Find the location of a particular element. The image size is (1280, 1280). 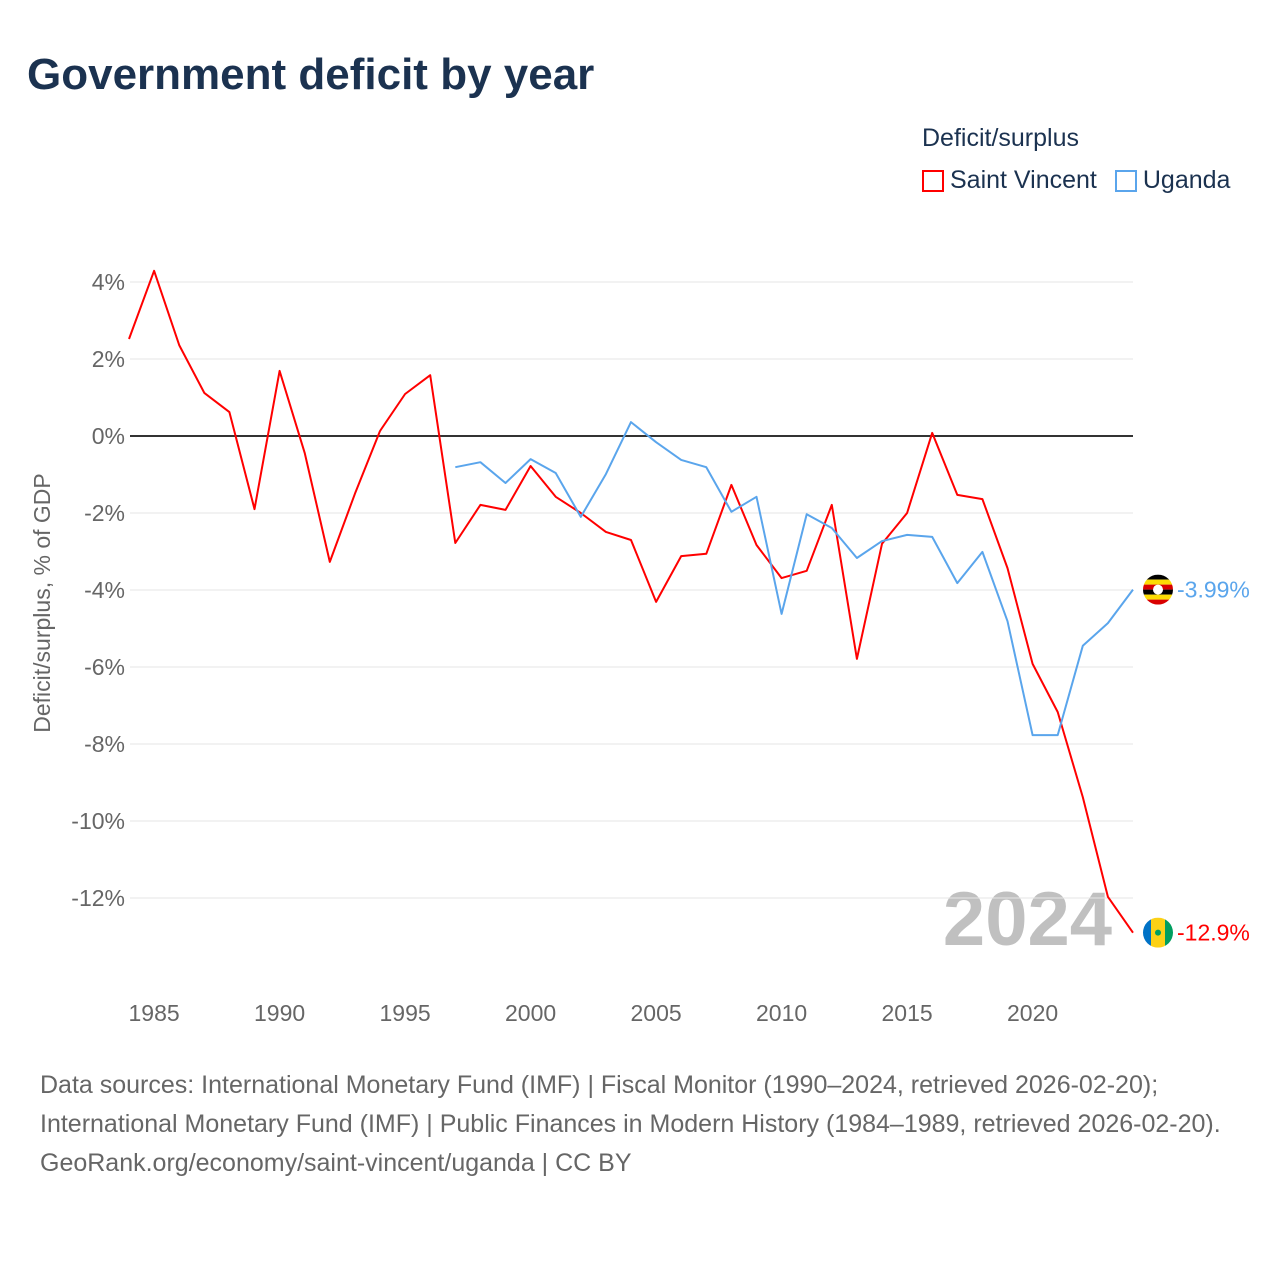

y-tick-label: -10% is located at coordinates (98, 821).